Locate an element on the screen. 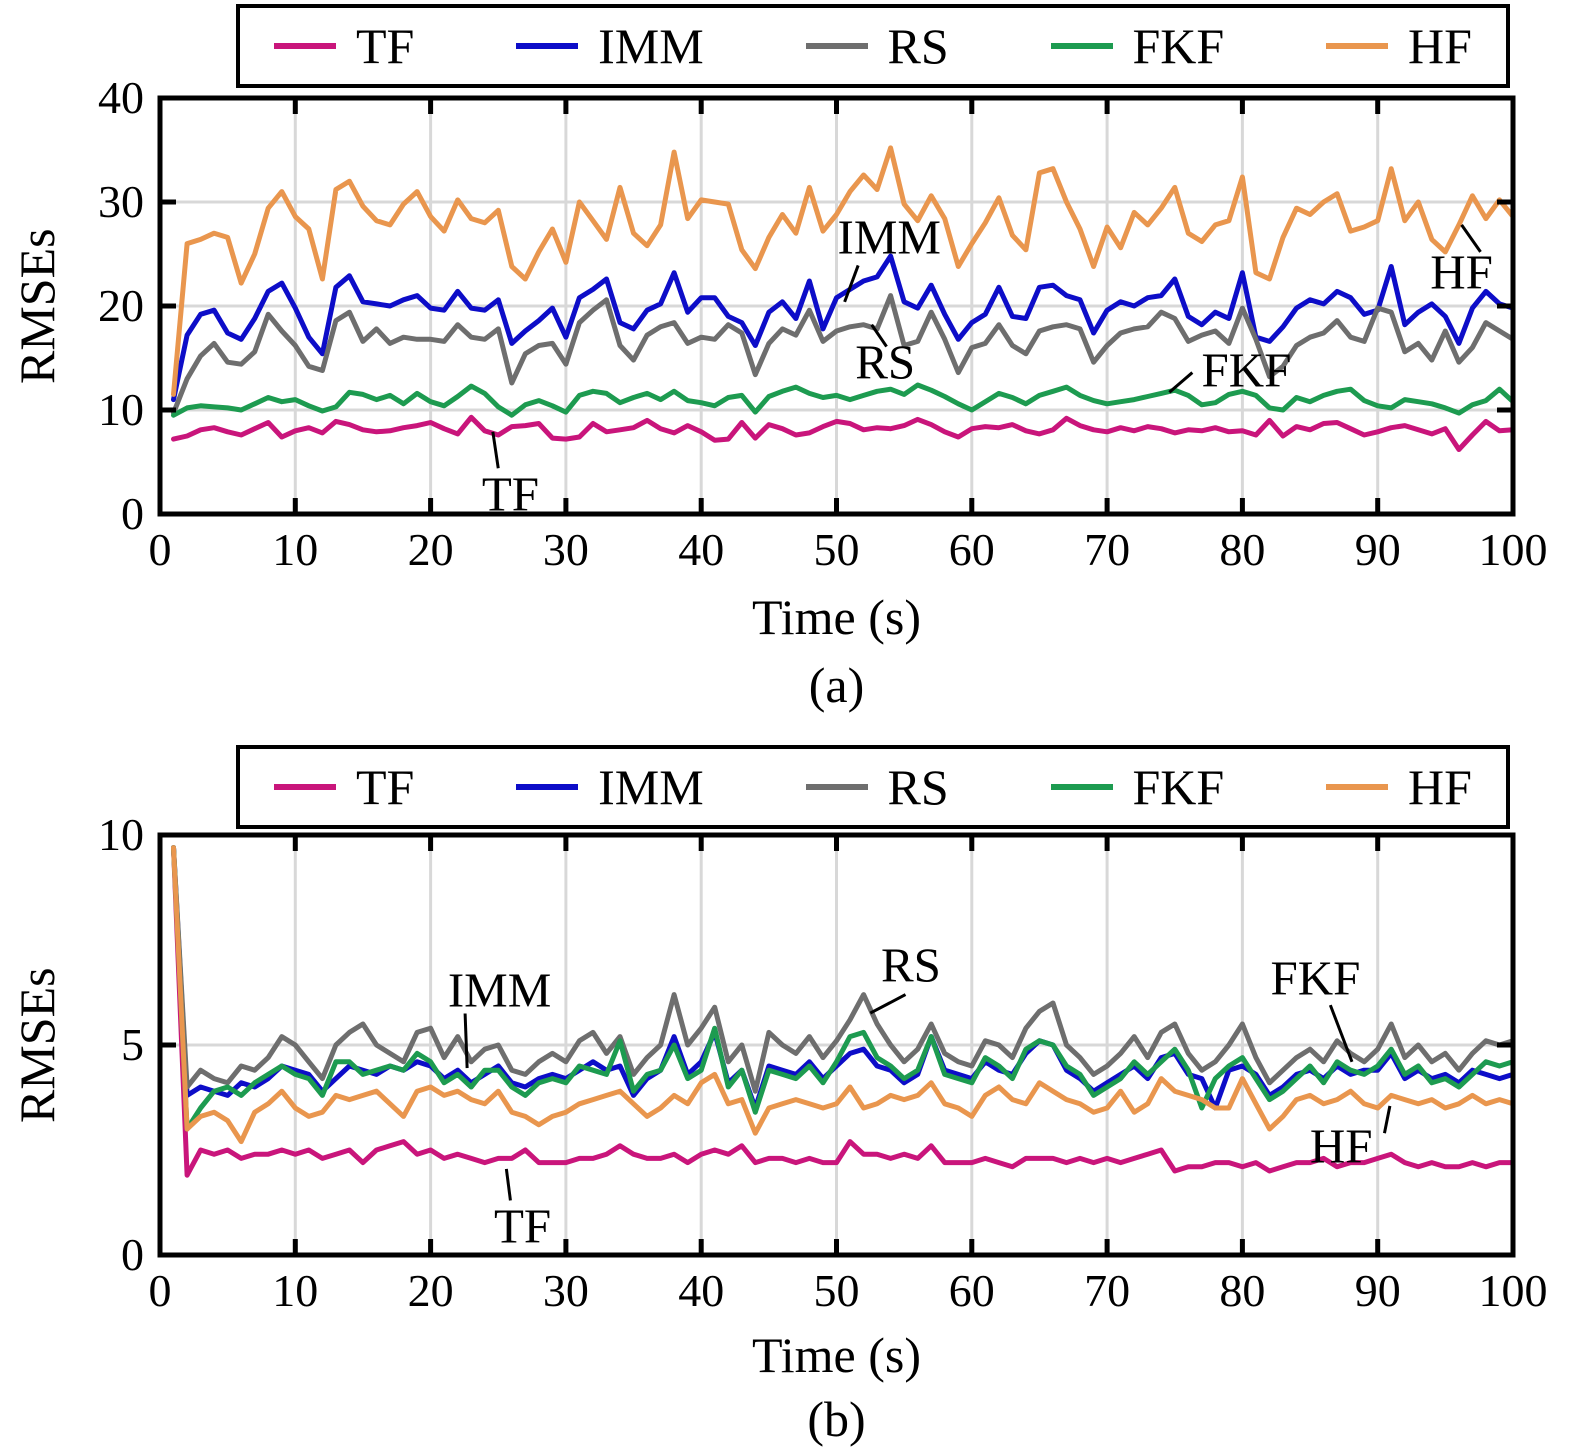 Image resolution: width=1575 pixels, height=1455 pixels. series-line-tf is located at coordinates (843, 433).